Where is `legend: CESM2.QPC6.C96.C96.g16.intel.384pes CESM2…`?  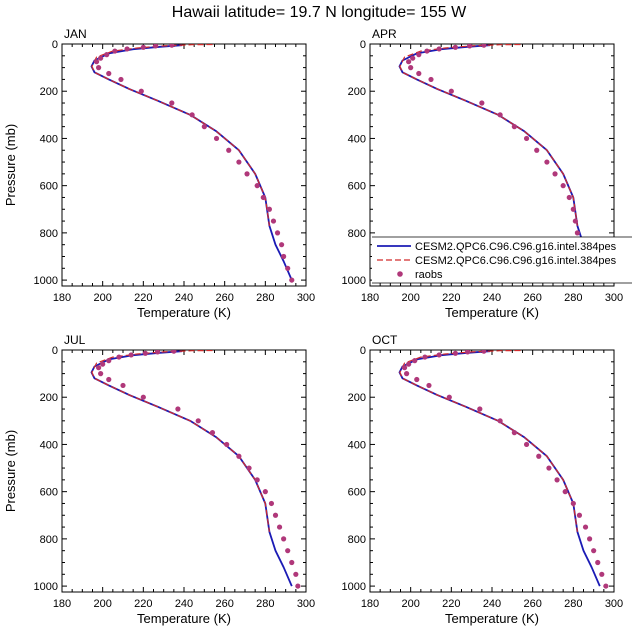 legend: CESM2.QPC6.C96.C96.g16.intel.384pes CESM2… is located at coordinates (502, 260).